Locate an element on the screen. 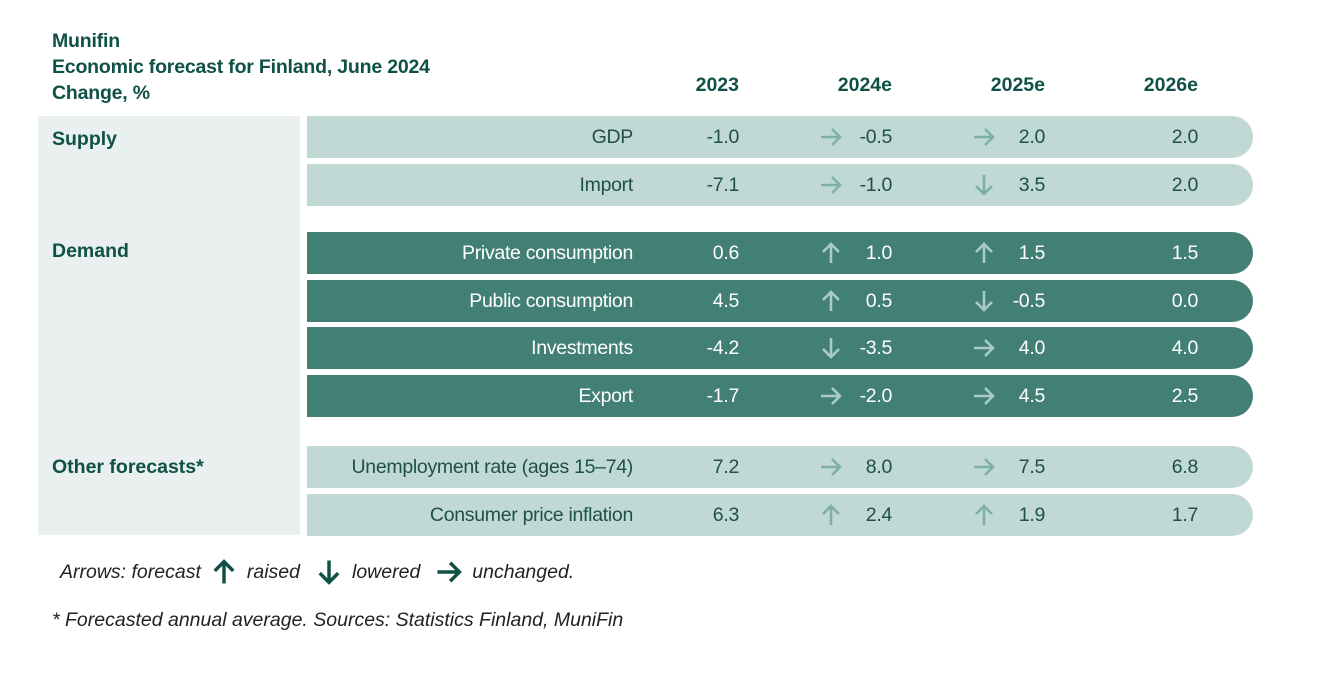  value-cell-2025e: 1.9 is located at coordinates (1032, 515).